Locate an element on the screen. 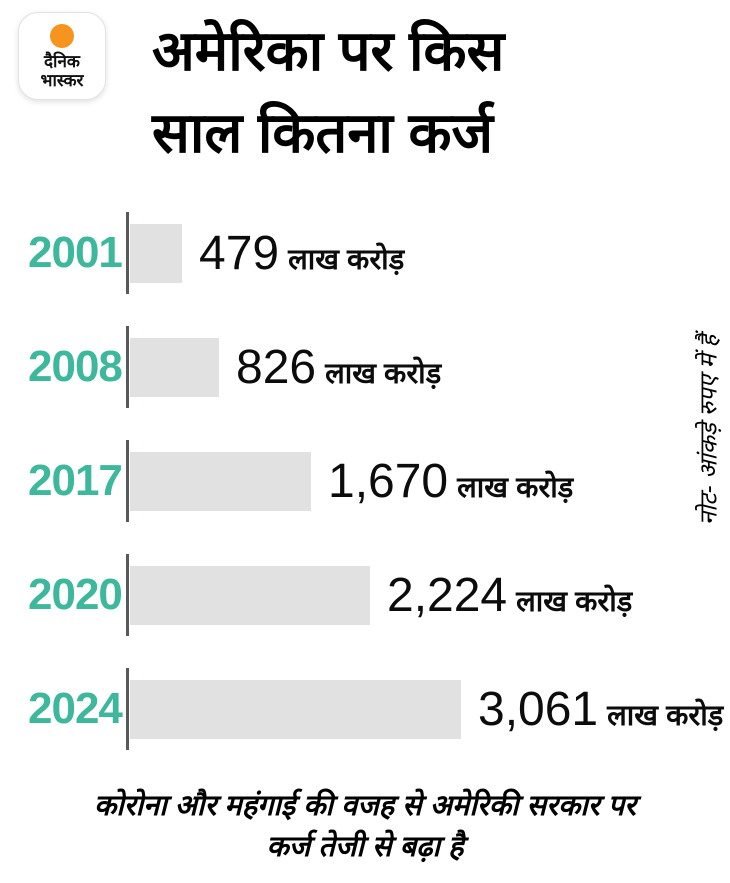  bar-2020 is located at coordinates (250, 595).